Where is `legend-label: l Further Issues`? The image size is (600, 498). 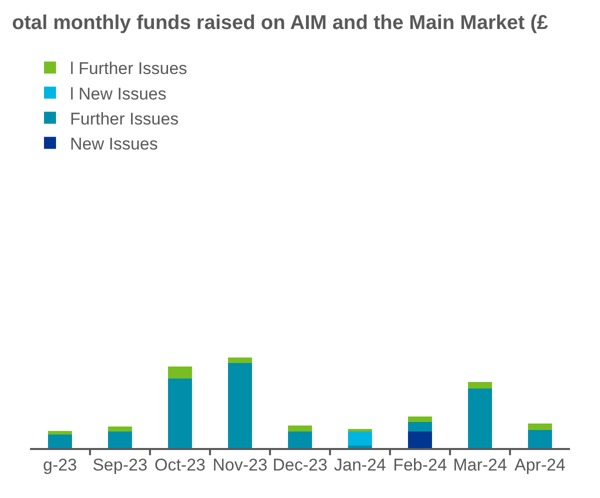 legend-label: l Further Issues is located at coordinates (129, 68).